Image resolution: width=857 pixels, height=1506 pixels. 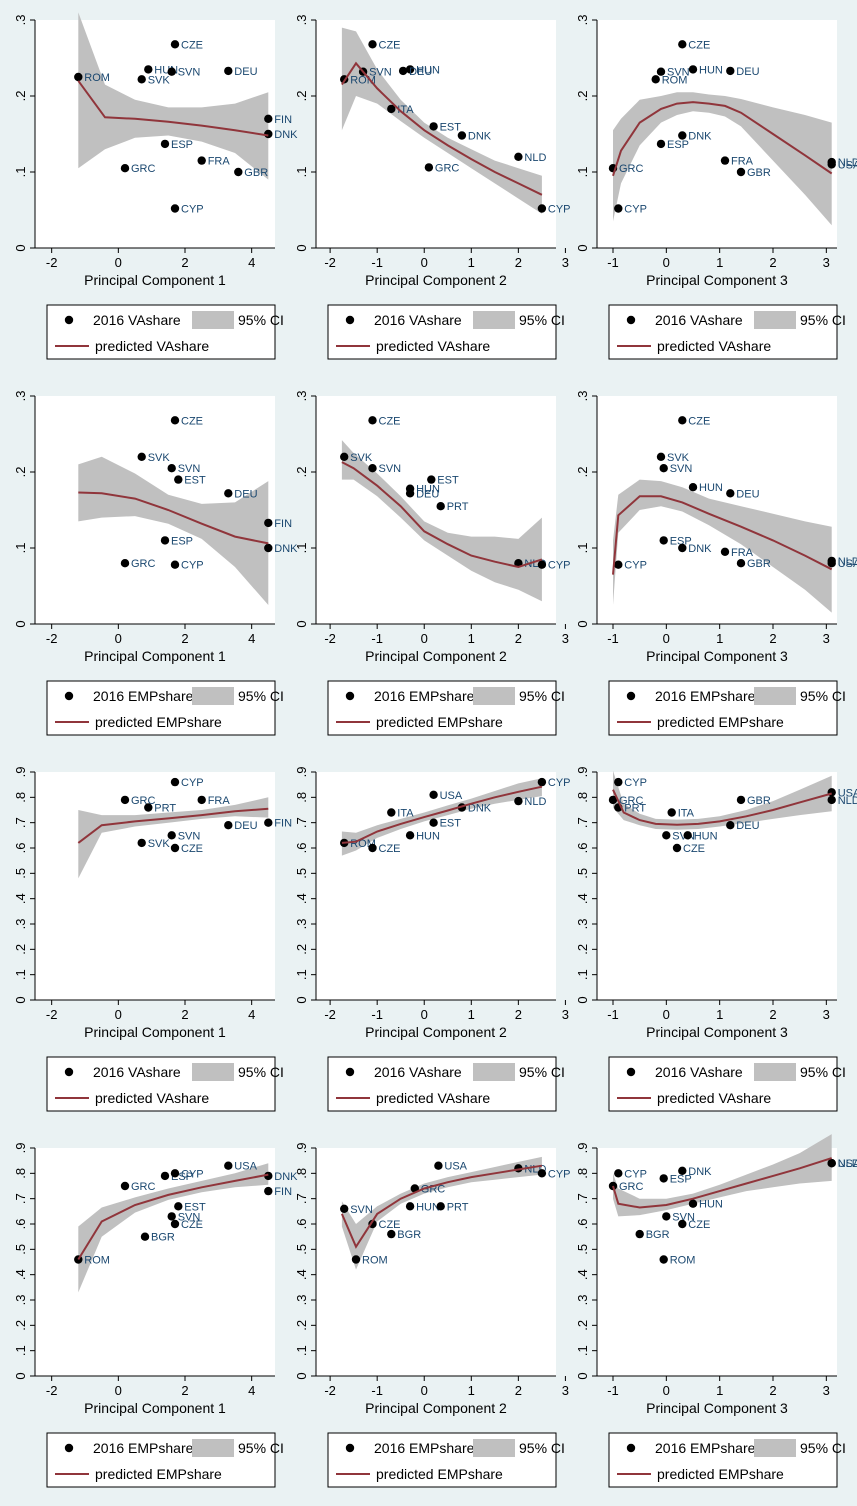 What do you see at coordinates (699, 1072) in the screenshot?
I see `legend-scatter-label: 2016 VAshare` at bounding box center [699, 1072].